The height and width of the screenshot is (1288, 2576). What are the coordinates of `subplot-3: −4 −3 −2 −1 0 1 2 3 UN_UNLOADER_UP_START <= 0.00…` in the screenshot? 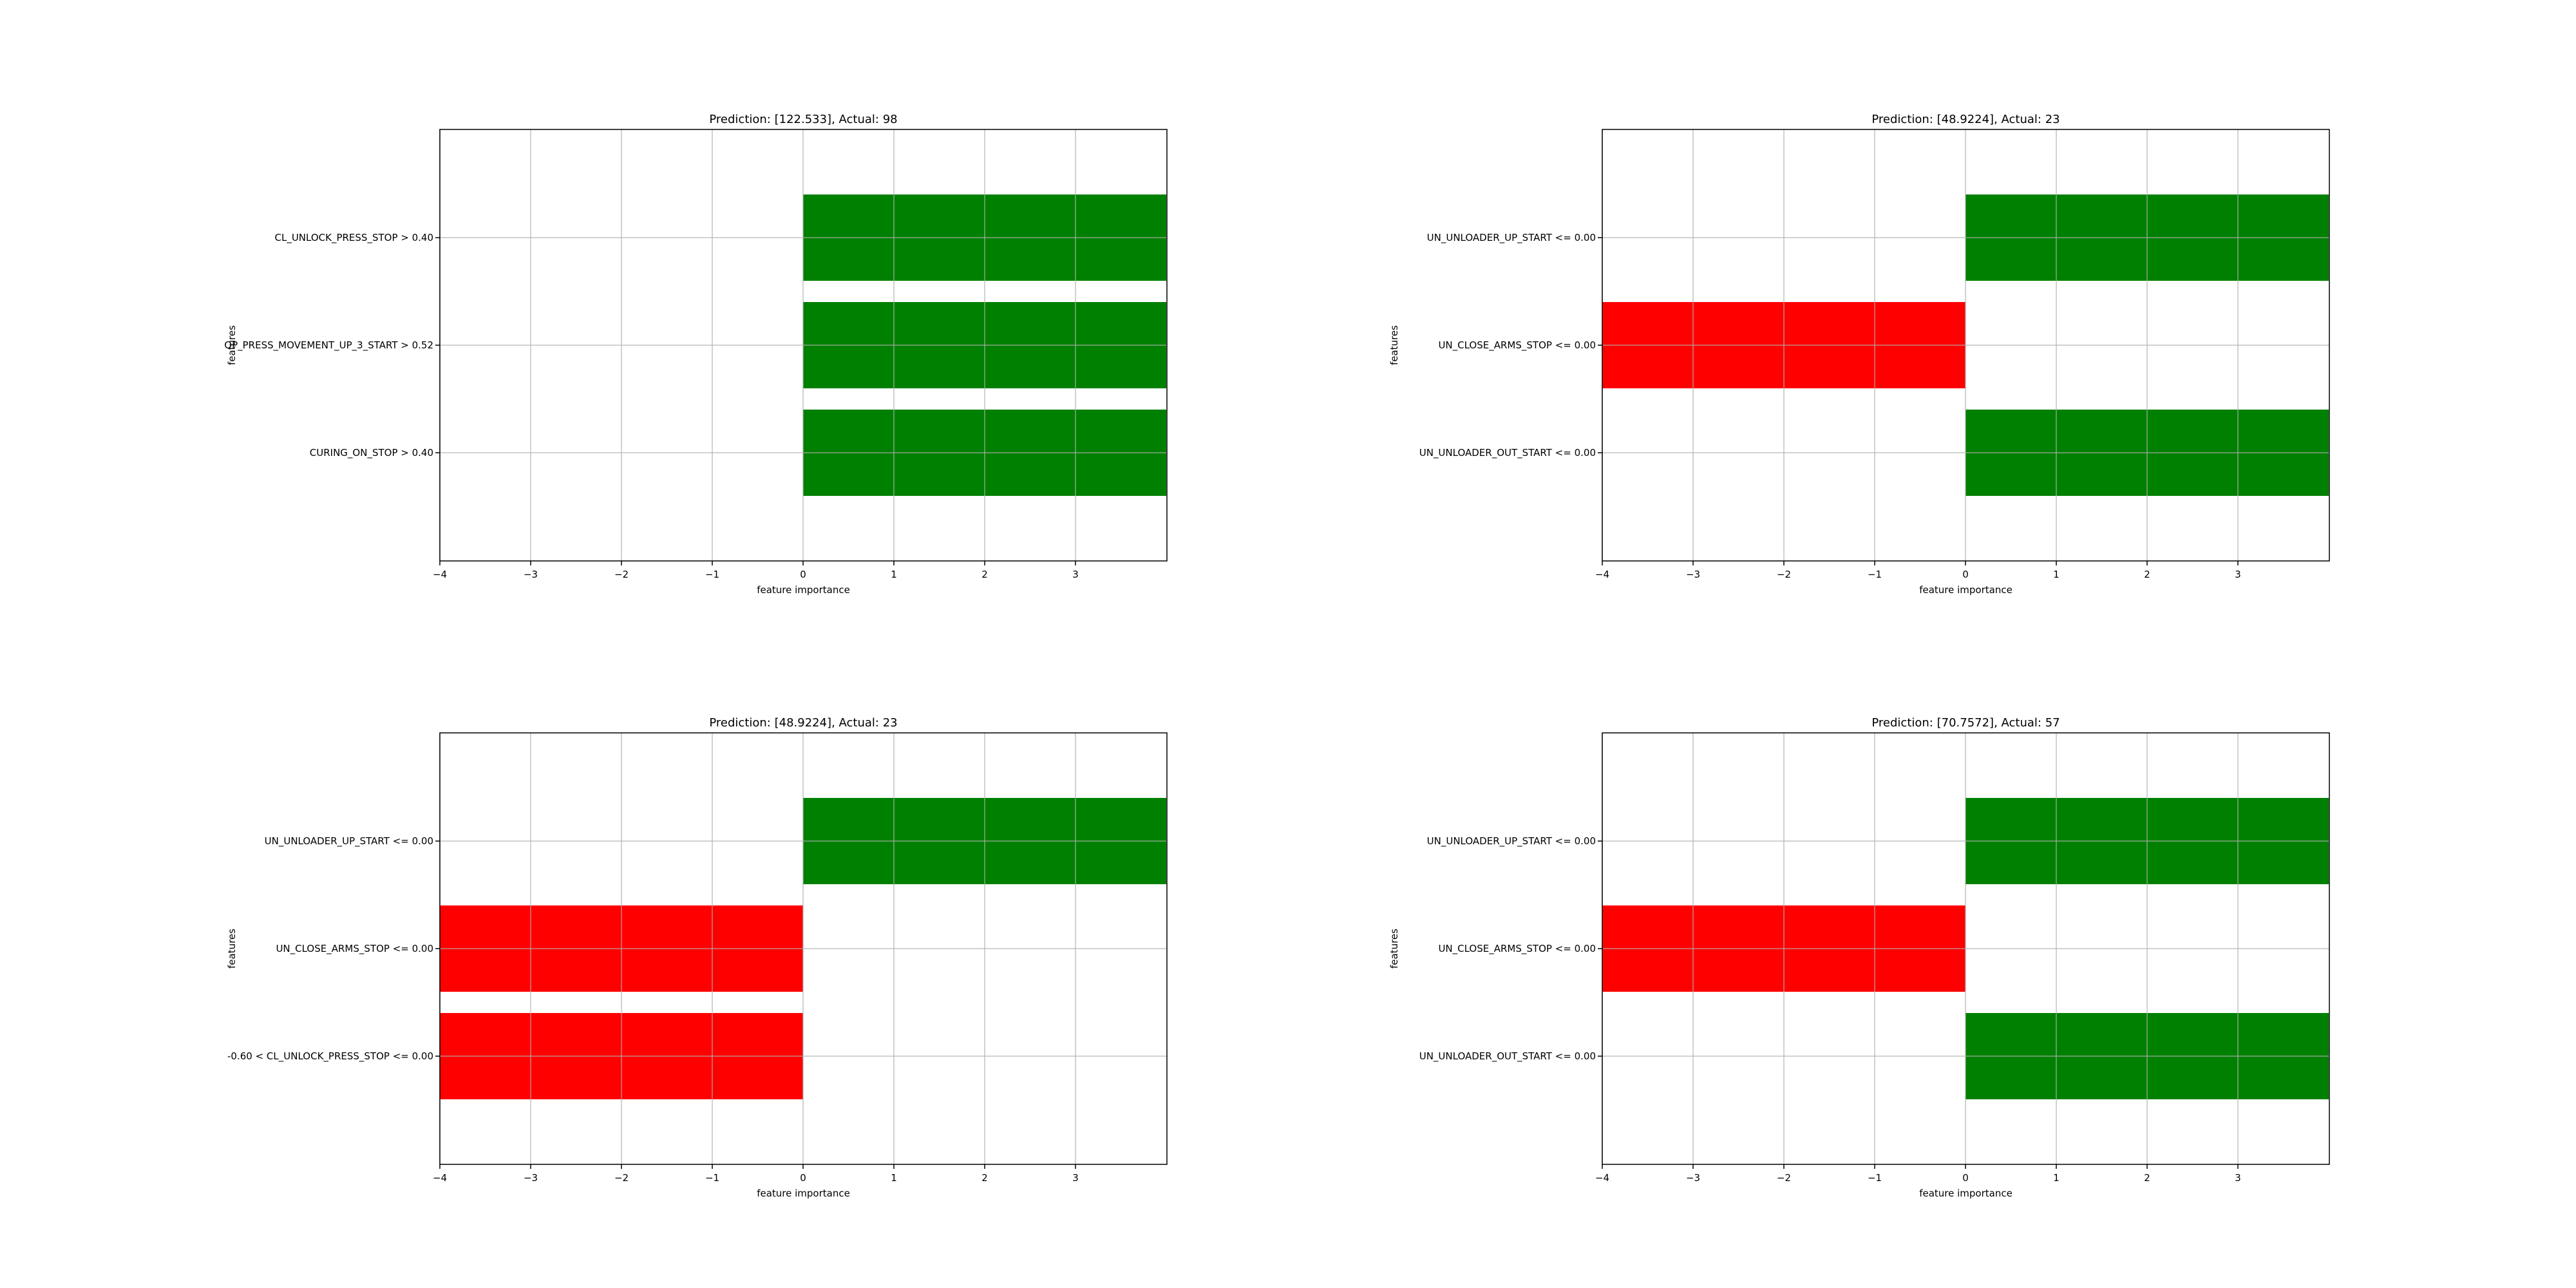 It's located at (697, 957).